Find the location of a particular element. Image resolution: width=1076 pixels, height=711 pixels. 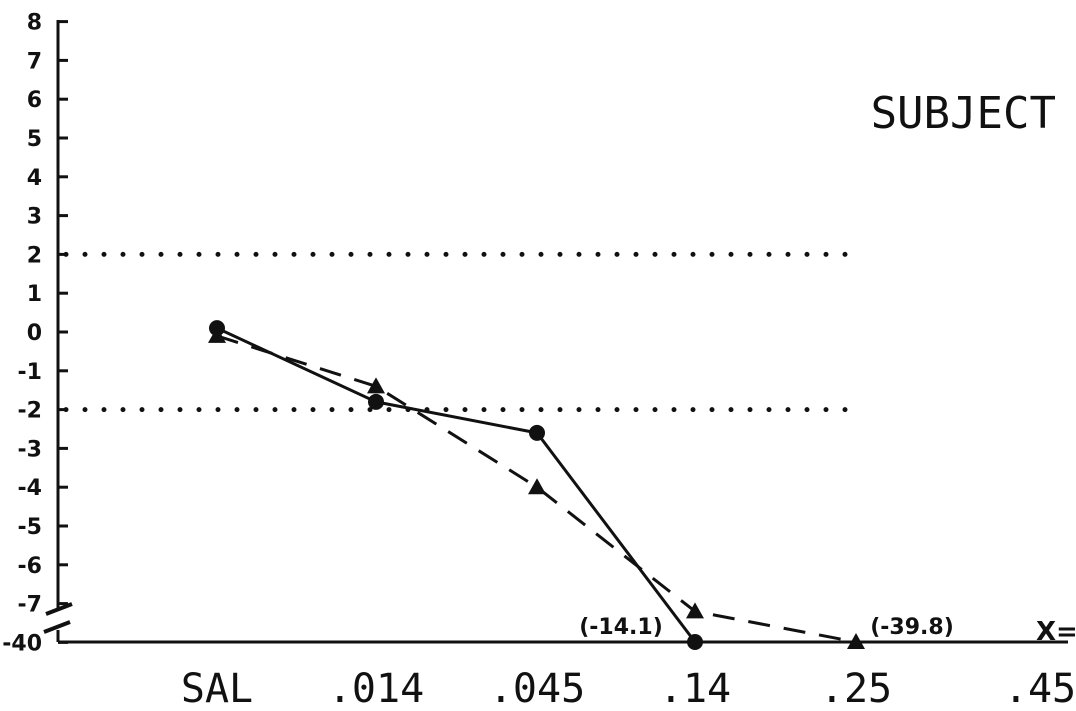

y-tick-label: 0 is located at coordinates (34, 333).